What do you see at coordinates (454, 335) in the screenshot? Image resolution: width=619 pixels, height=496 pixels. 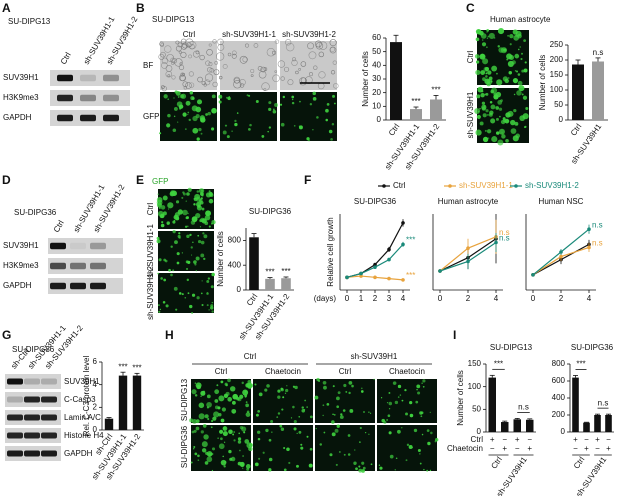 I see `panel-letter: I` at bounding box center [454, 335].